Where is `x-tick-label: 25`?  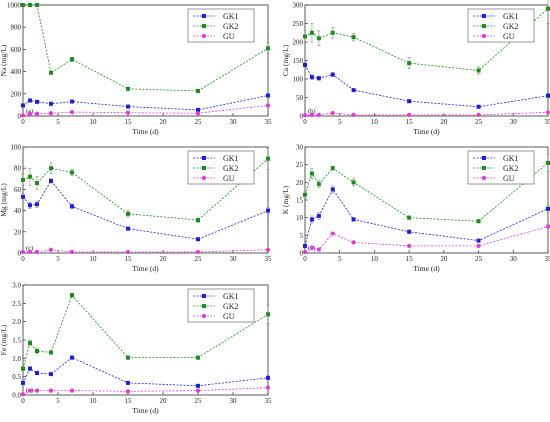
x-tick-label: 25 is located at coordinates (199, 122).